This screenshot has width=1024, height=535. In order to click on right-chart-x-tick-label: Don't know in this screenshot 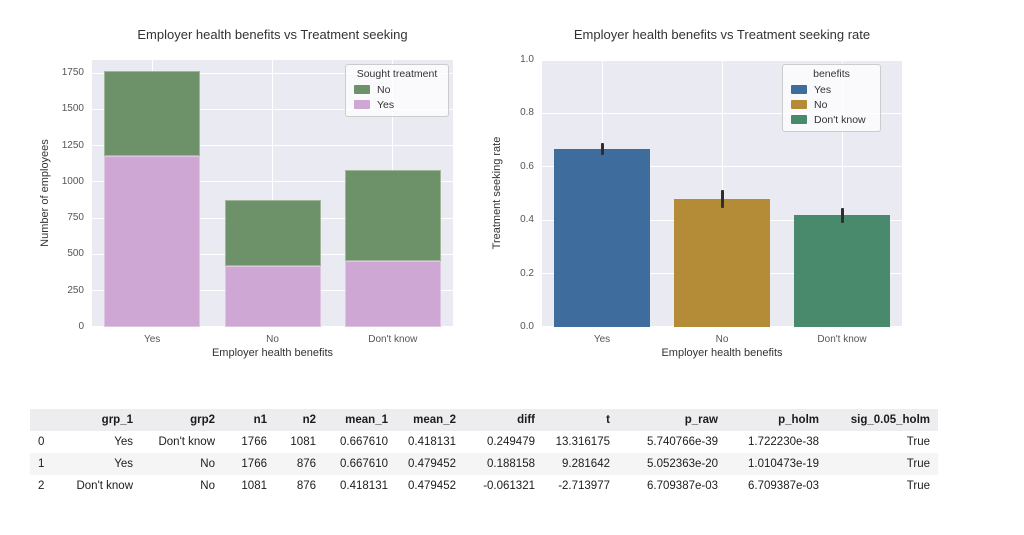, I will do `click(842, 339)`.